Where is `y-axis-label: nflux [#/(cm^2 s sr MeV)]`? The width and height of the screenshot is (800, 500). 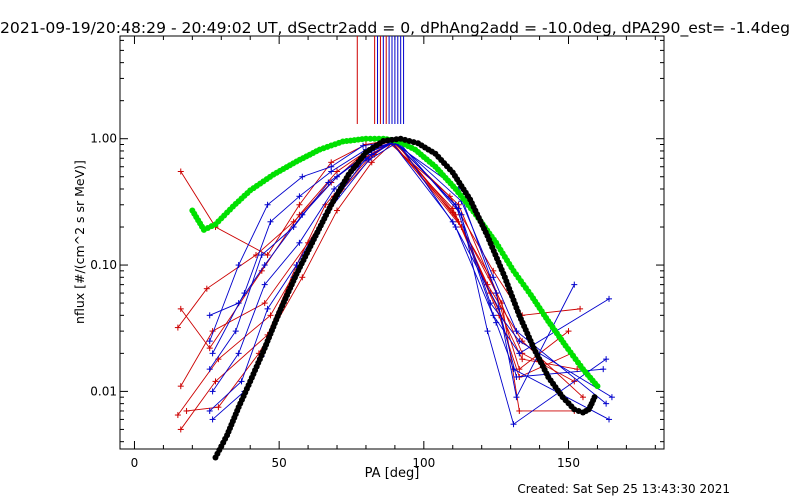 y-axis-label: nflux [#/(cm^2 s sr MeV)] is located at coordinates (79, 242).